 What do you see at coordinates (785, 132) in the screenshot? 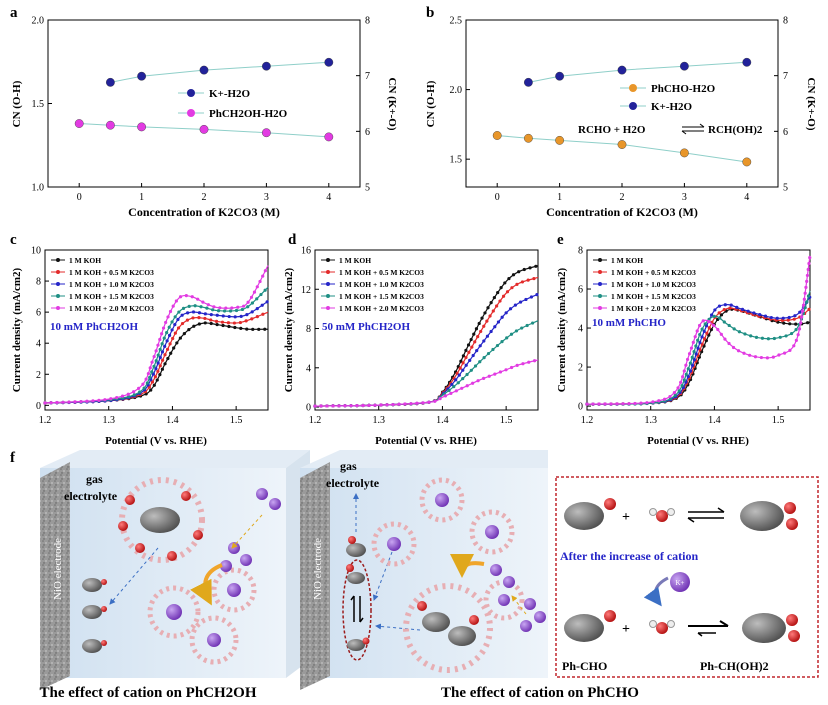
I see `y2-tick-label: 6` at bounding box center [785, 132].